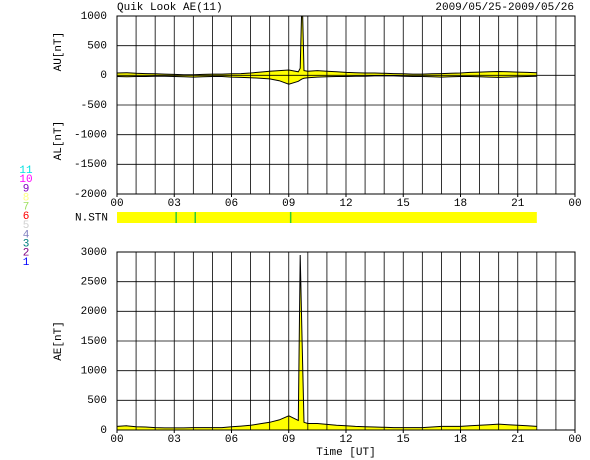 This screenshot has width=590, height=460. I want to click on strip-label: N.STN, so click(91, 218).